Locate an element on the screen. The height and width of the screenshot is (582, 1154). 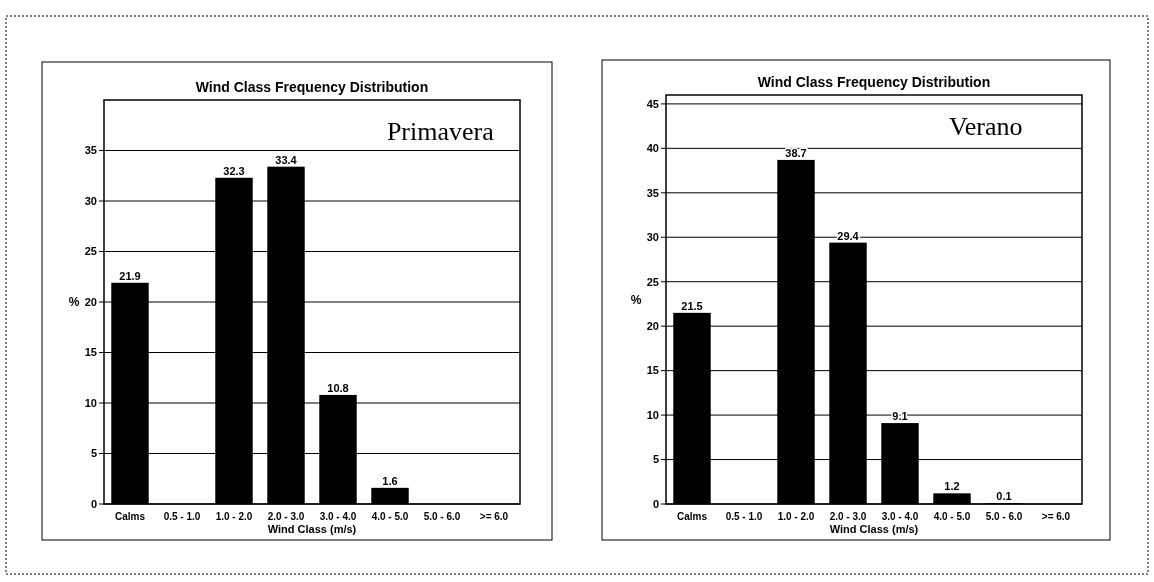
data-label: 32.3 is located at coordinates (234, 170).